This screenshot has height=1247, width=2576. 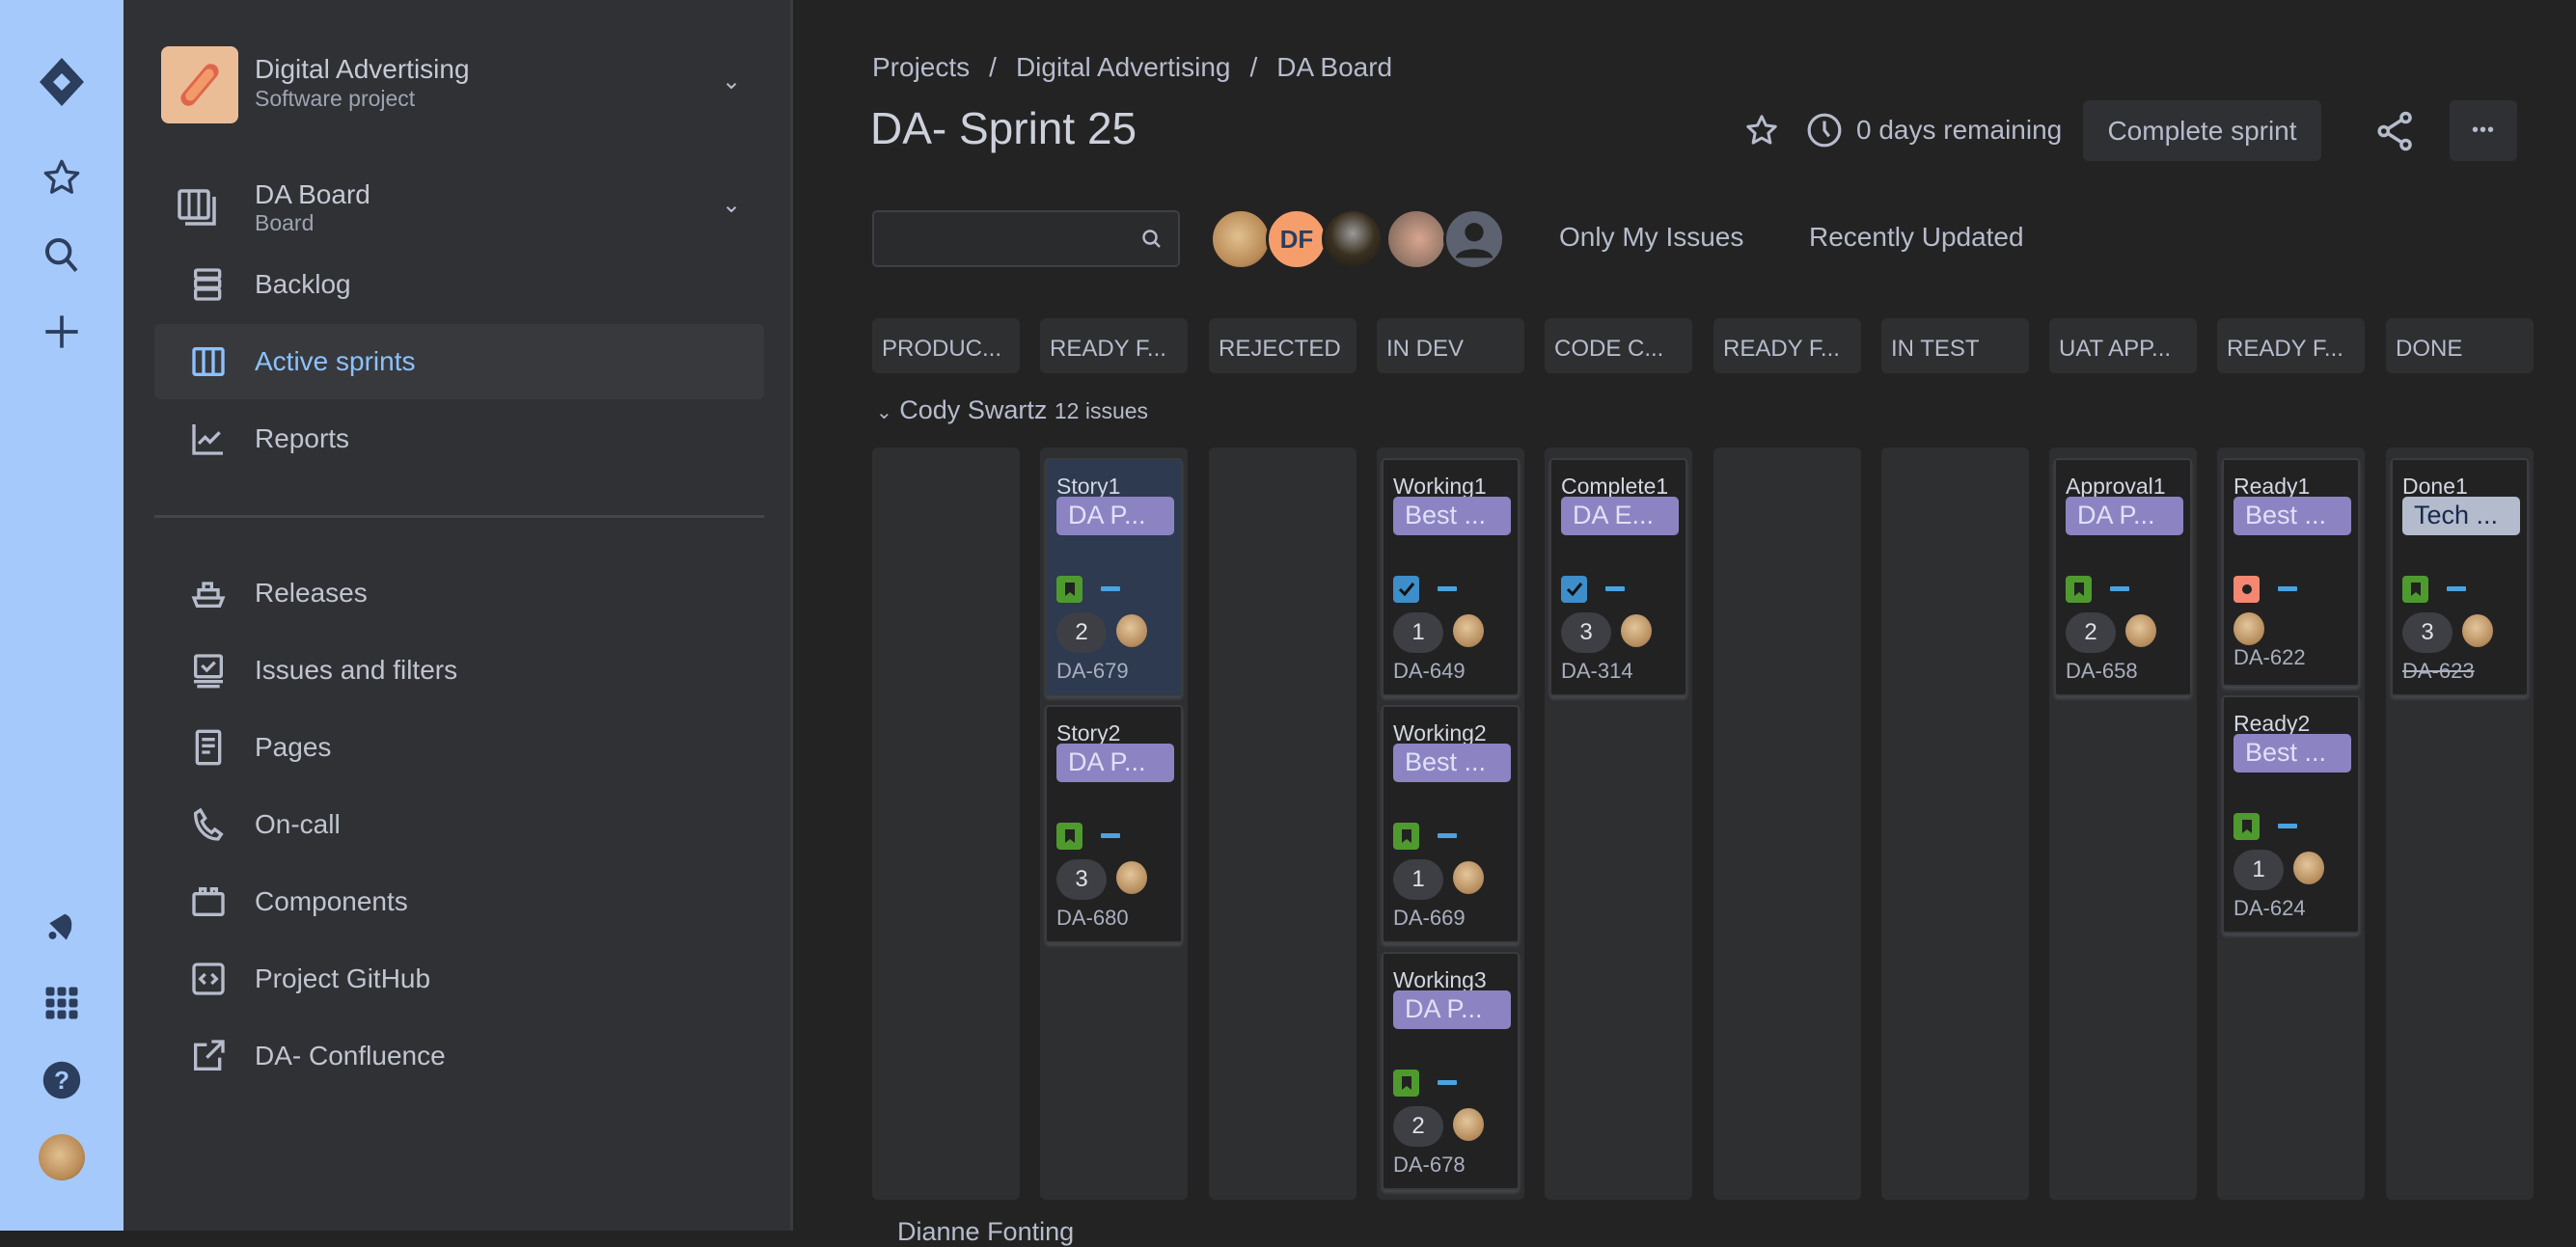 I want to click on issue-card: Story1 DA P... 2 DA-679, so click(x=1114, y=577).